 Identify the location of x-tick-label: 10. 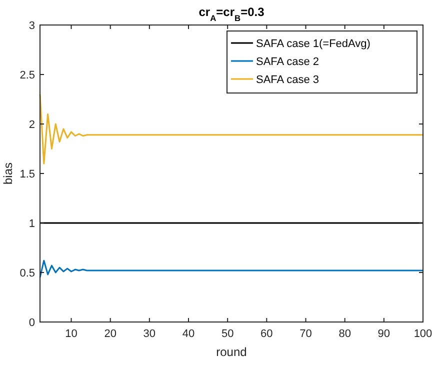
(71, 334).